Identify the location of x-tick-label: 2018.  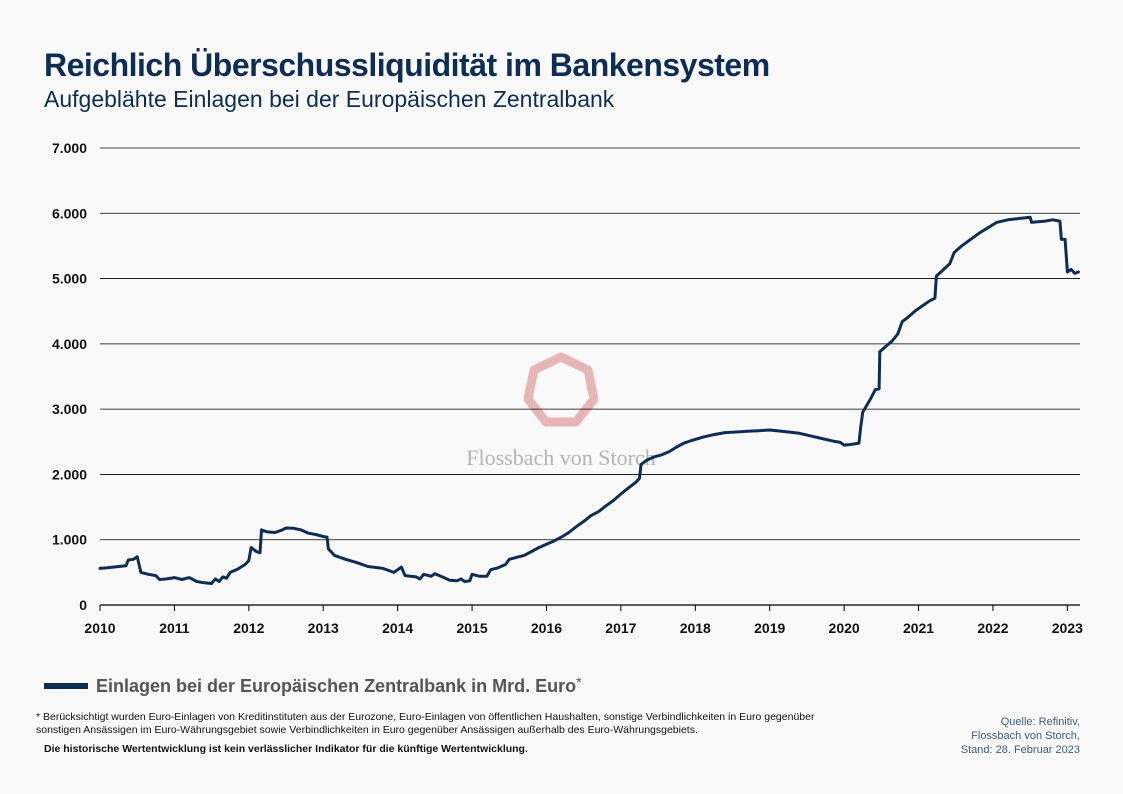
(695, 628).